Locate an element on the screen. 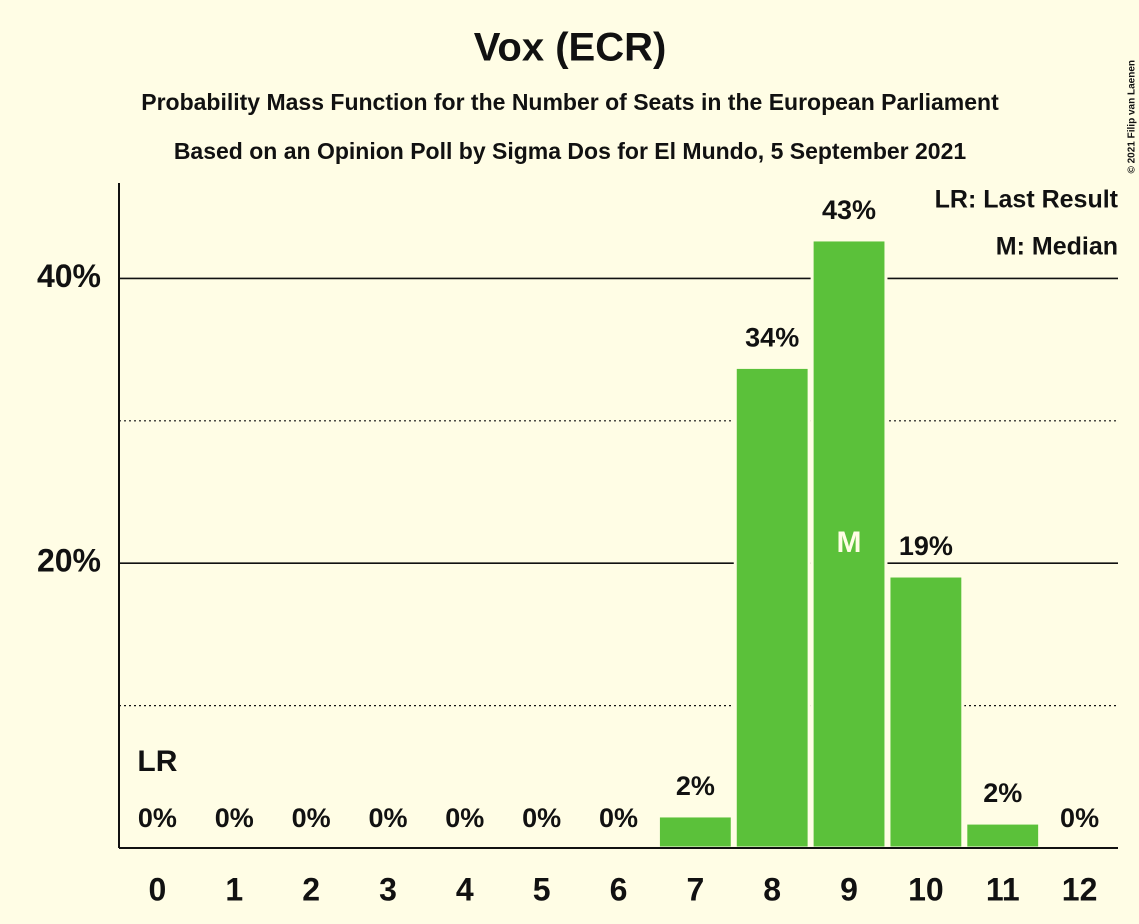  chart-title: Vox (ECR) is located at coordinates (570, 48).